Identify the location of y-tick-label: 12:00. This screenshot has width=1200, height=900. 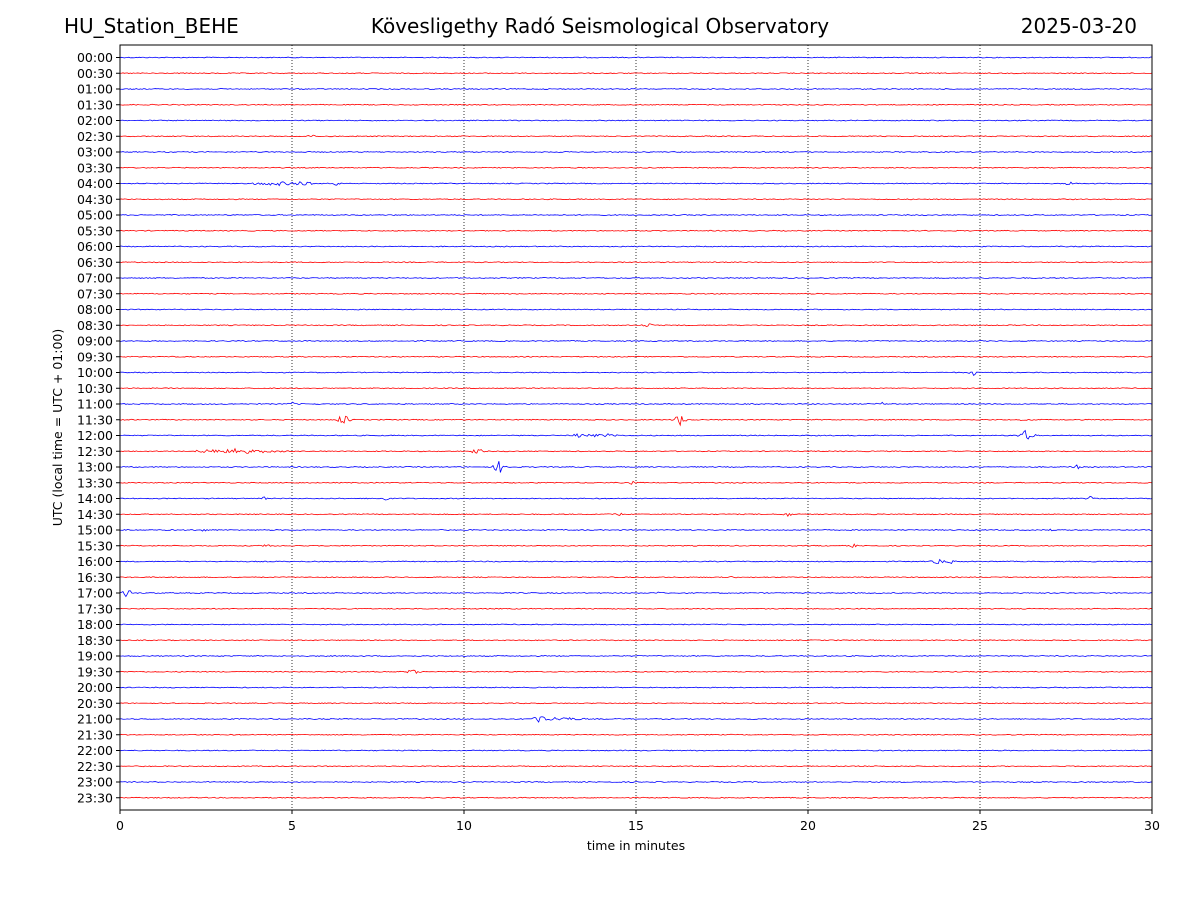
(95, 435).